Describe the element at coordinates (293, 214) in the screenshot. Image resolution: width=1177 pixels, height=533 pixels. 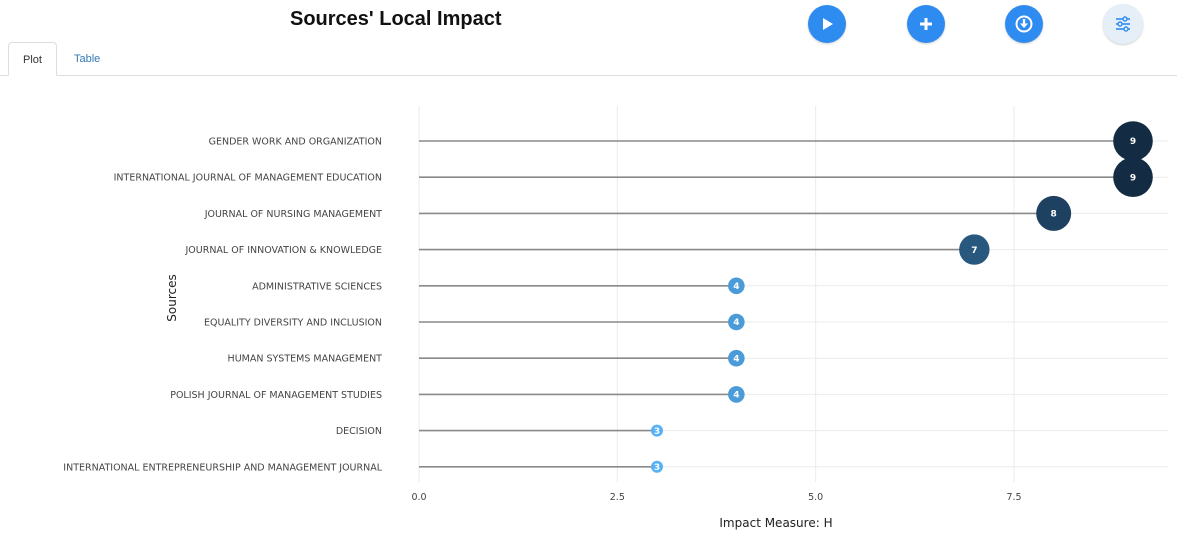
I see `y-tick-label: JOURNAL OF NURSING MANAGEMENT` at that location.